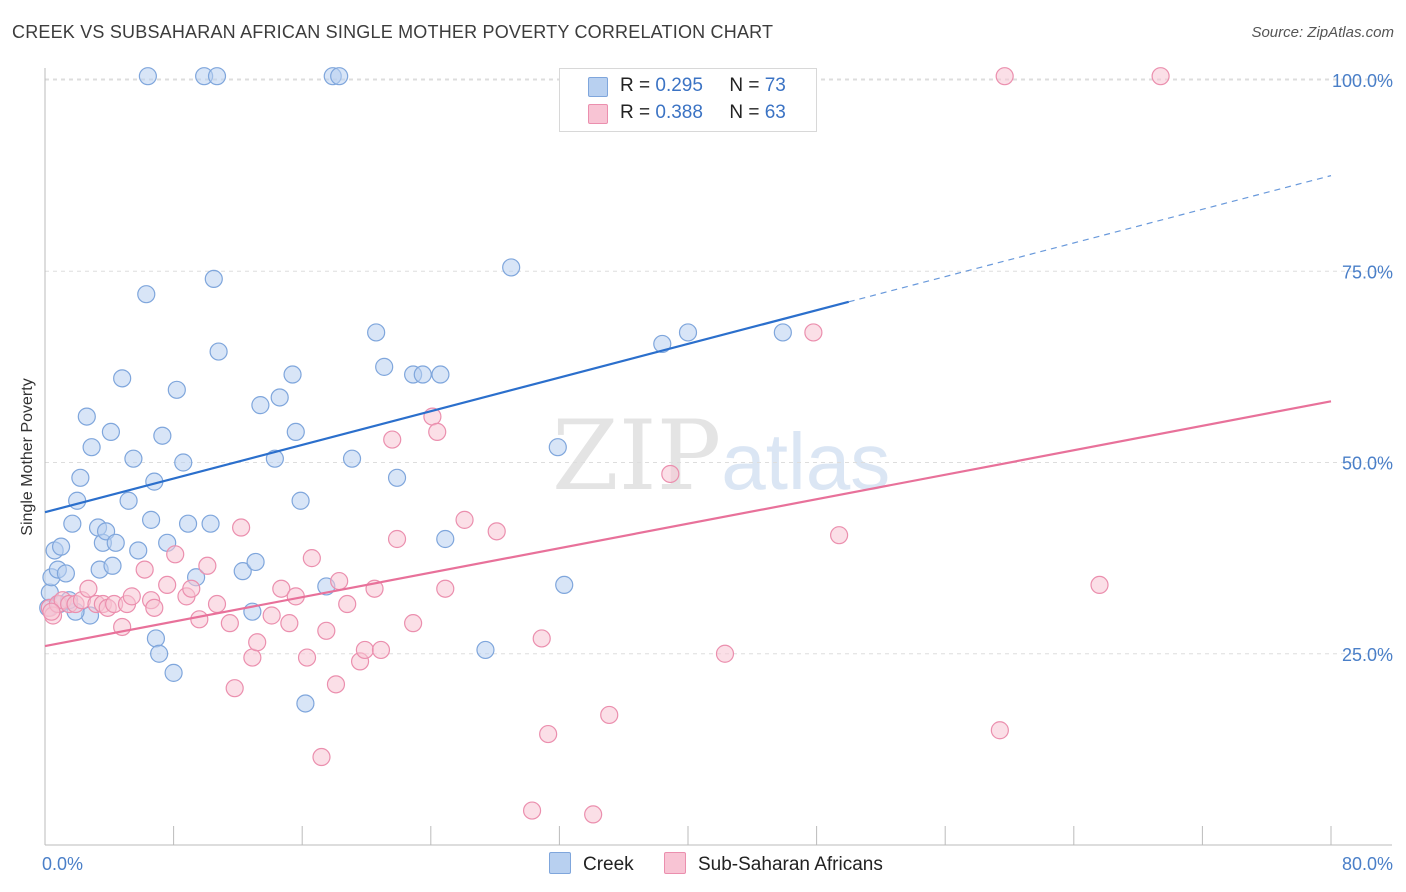 The width and height of the screenshot is (1406, 892). What do you see at coordinates (635, 112) in the screenshot?
I see `legend-r-label: R =` at bounding box center [635, 112].